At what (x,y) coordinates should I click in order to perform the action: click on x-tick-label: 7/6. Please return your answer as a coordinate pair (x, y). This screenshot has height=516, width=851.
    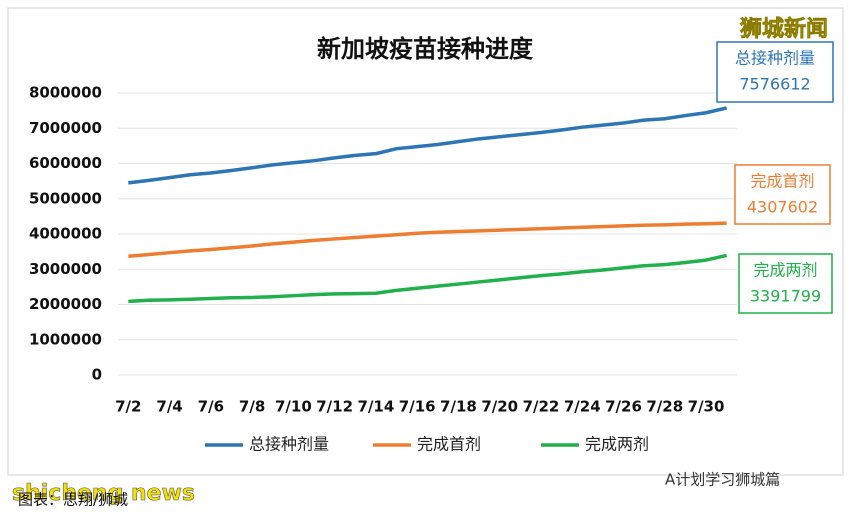
    Looking at the image, I should click on (211, 407).